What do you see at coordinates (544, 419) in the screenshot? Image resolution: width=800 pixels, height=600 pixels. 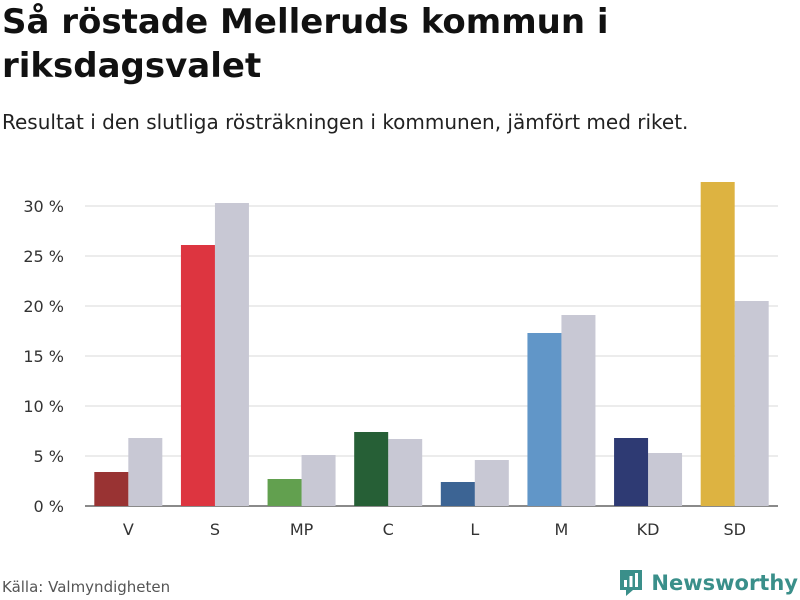 I see `bar-kommun-m` at bounding box center [544, 419].